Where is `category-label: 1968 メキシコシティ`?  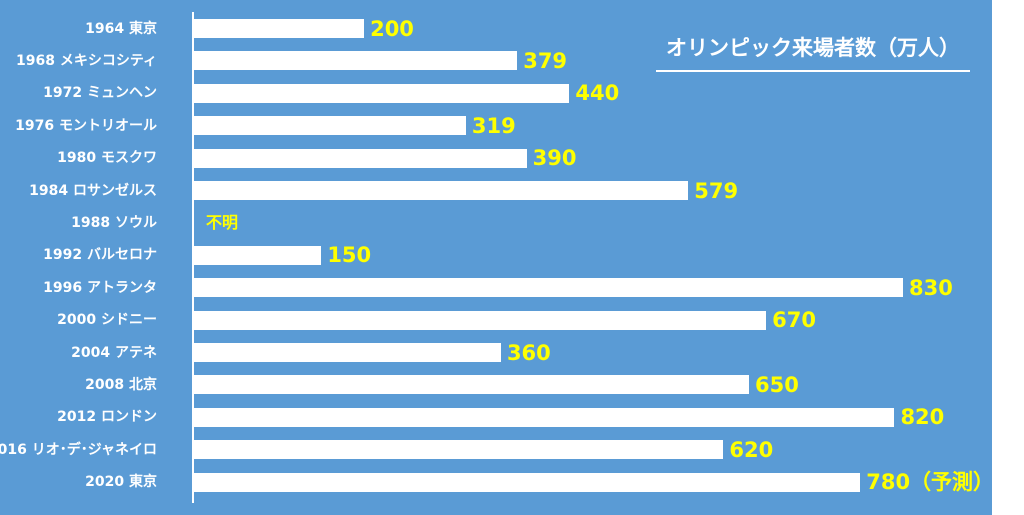
category-label: 1968 メキシコシティ is located at coordinates (86, 60).